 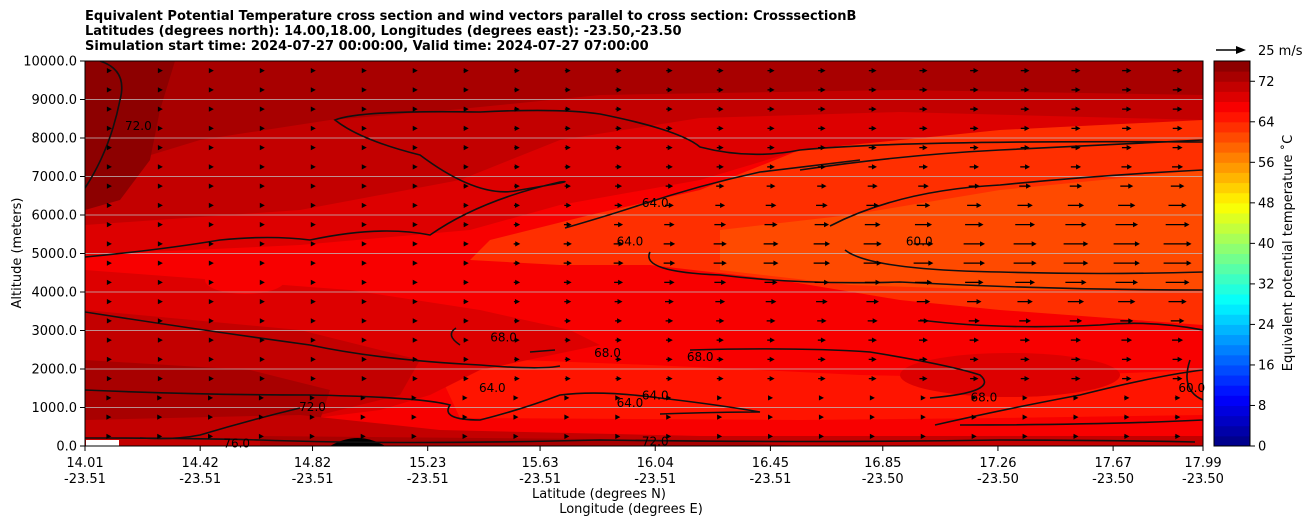 I want to click on contour-label-10: 68.0, so click(x=984, y=397).